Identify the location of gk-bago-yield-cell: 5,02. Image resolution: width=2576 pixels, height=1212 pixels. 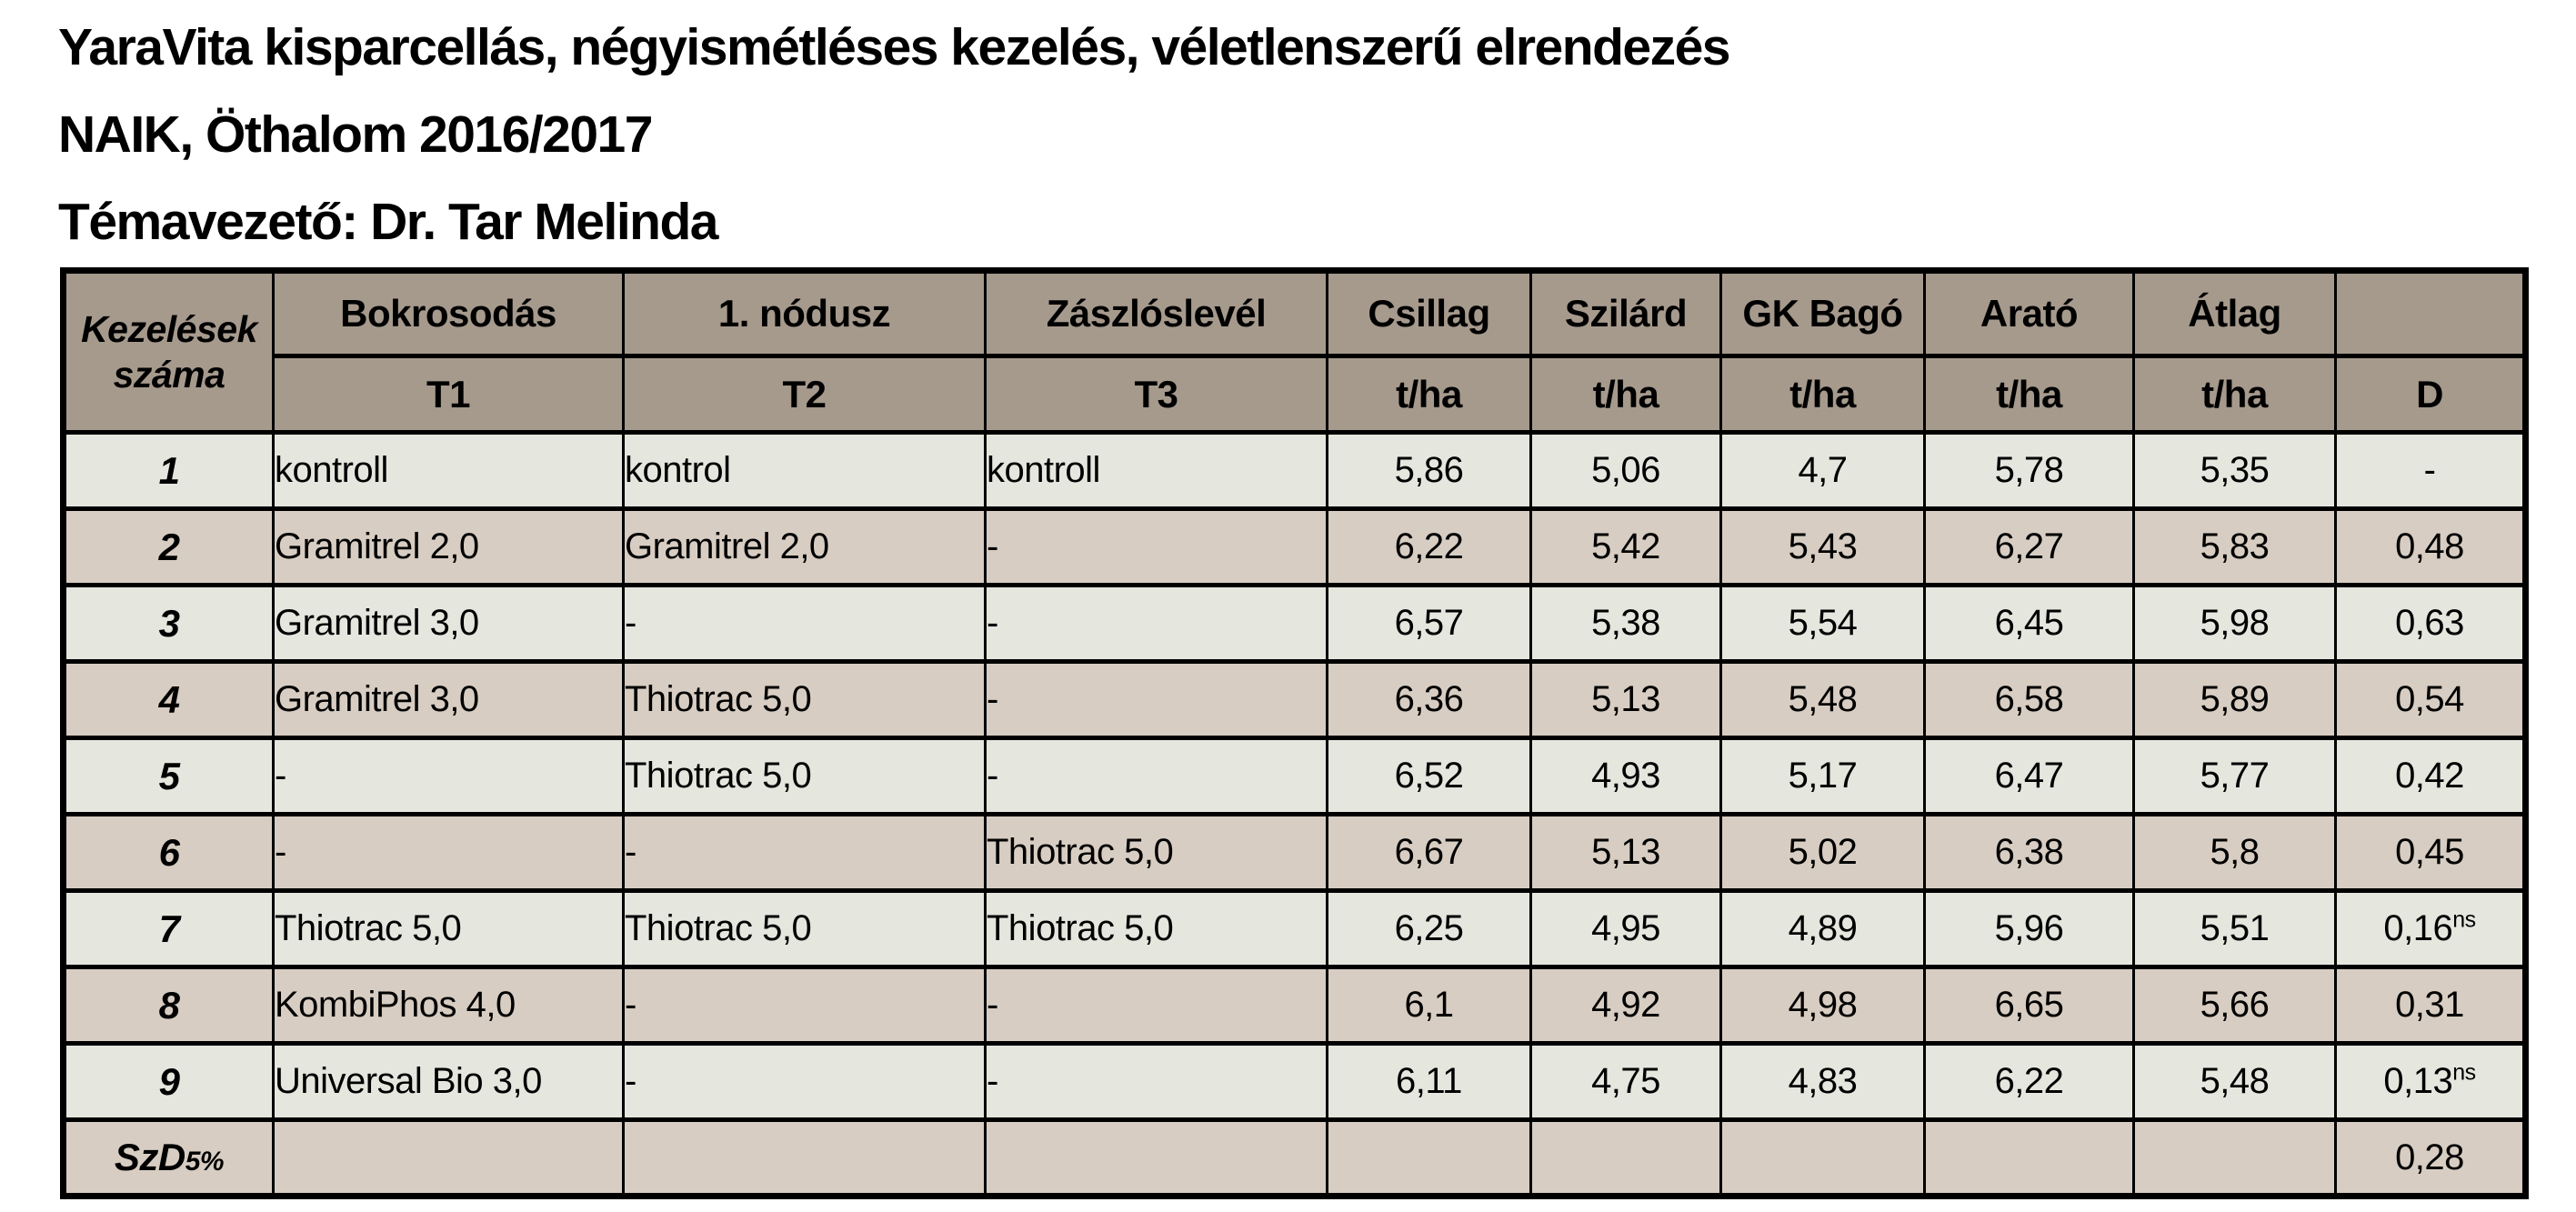
(1822, 852).